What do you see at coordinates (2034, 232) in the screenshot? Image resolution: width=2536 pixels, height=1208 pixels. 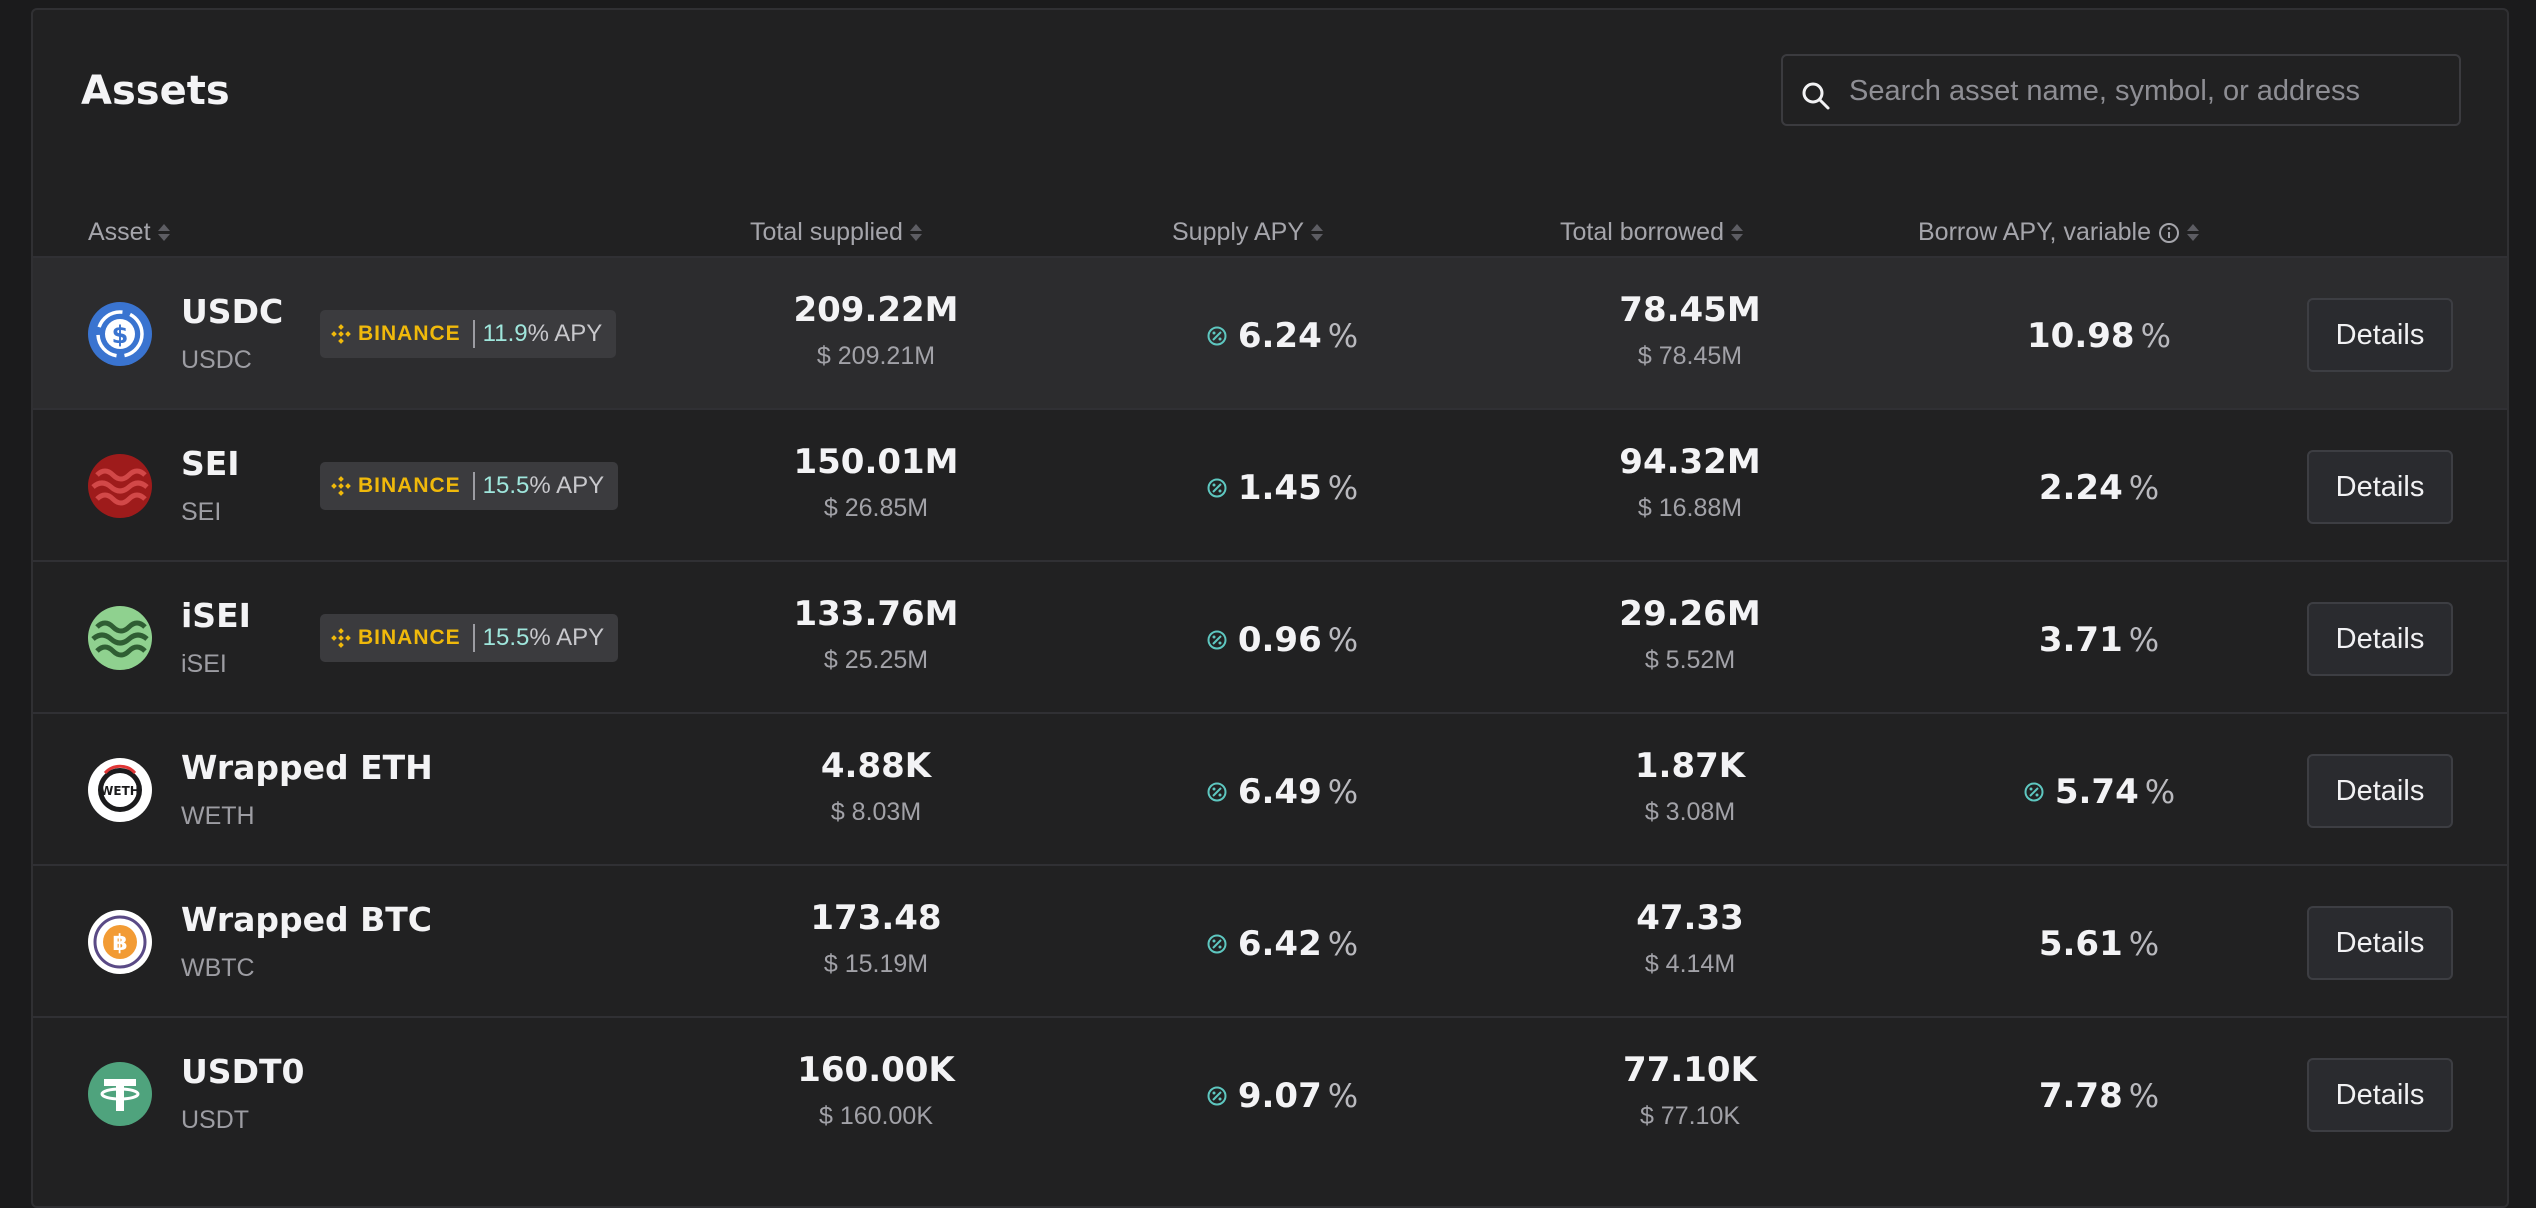 I see `header-borrow-apy-label: Borrow APY, variable` at bounding box center [2034, 232].